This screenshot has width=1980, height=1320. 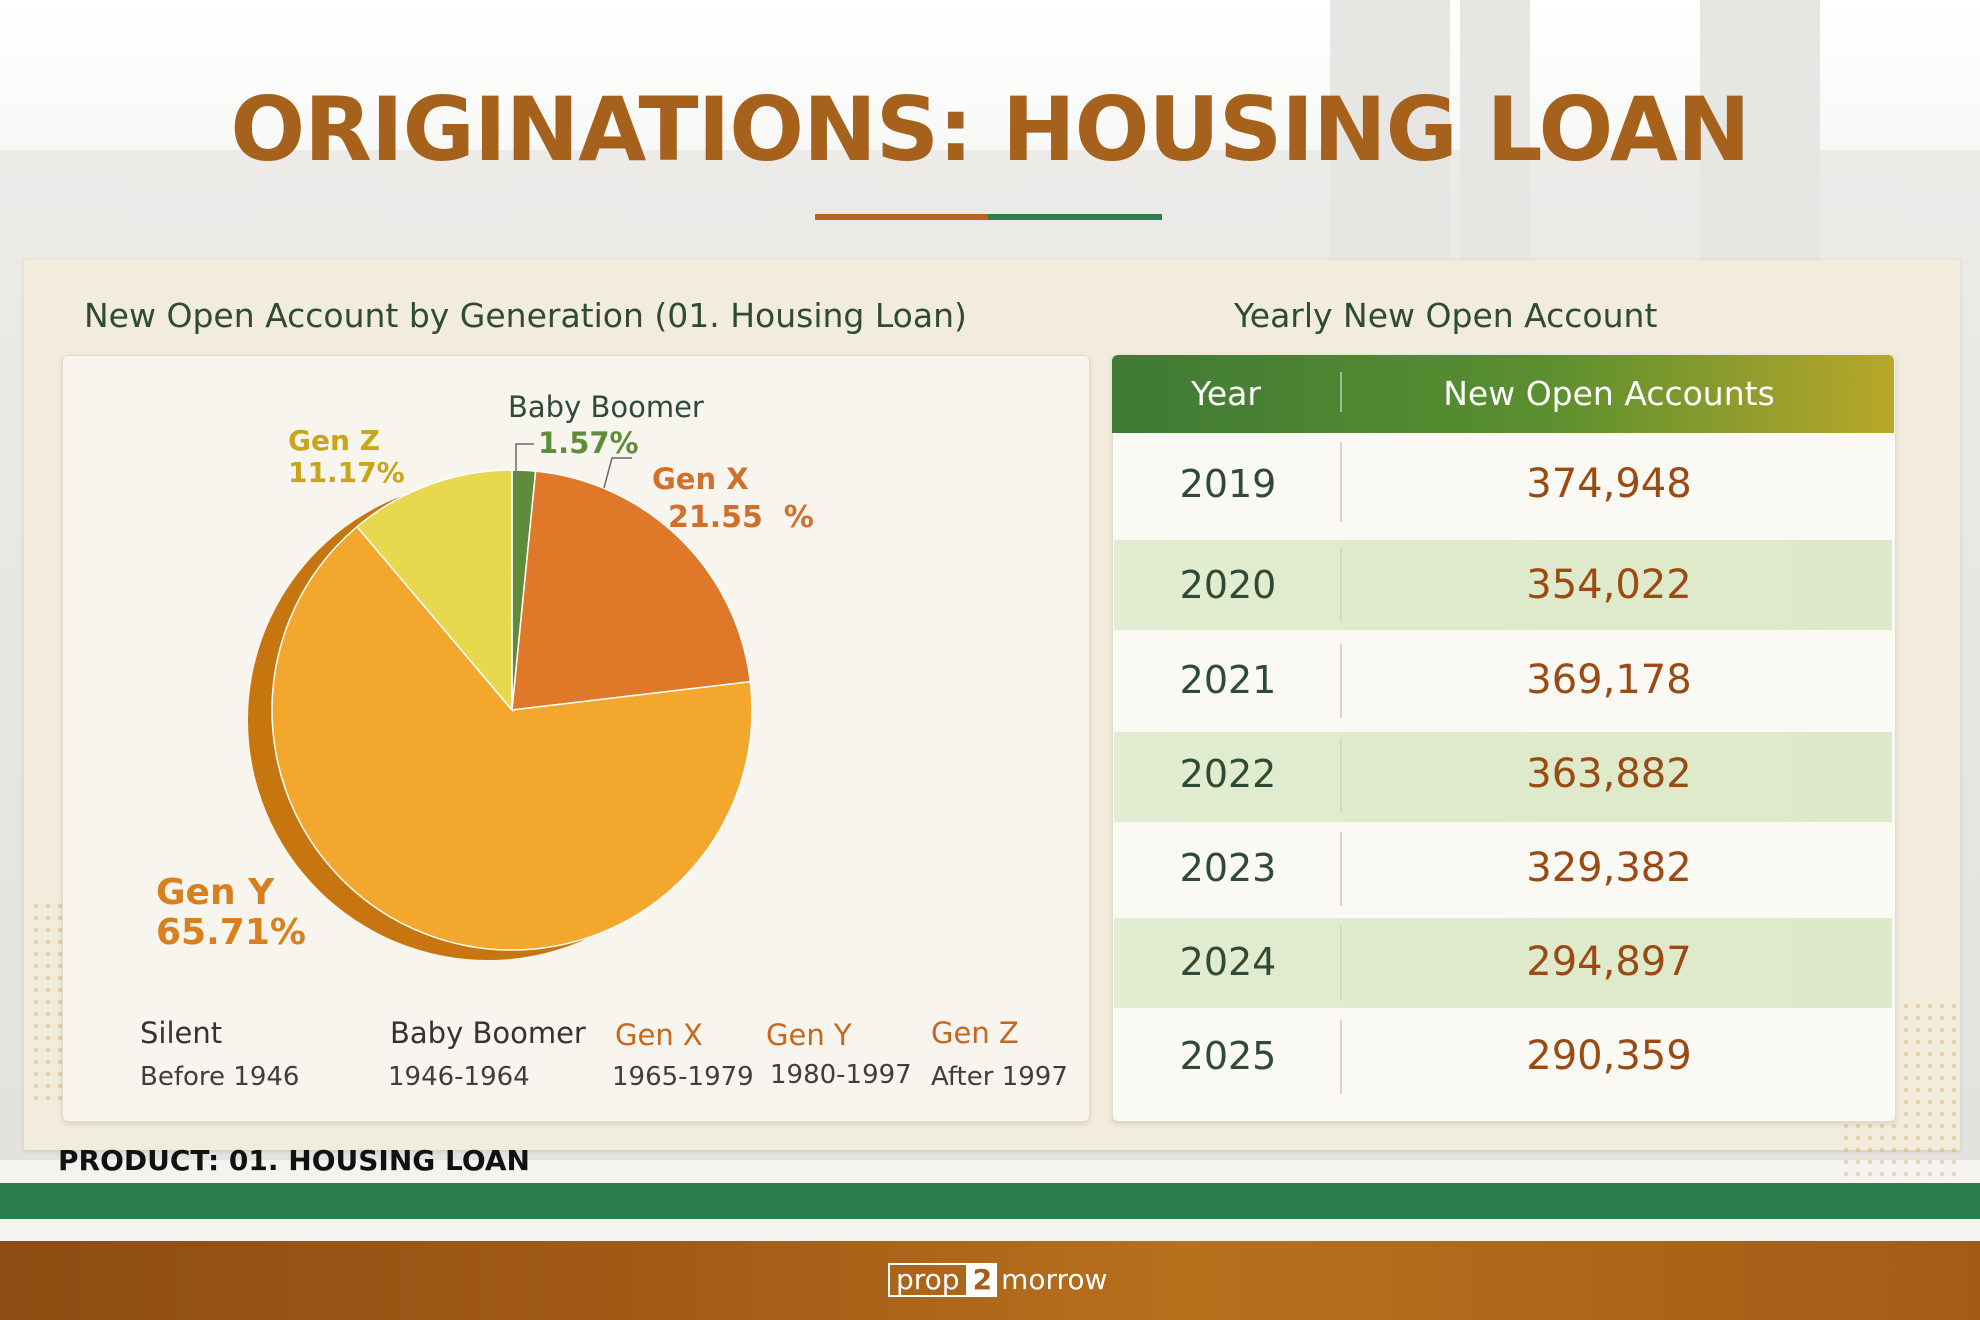 What do you see at coordinates (631, 590) in the screenshot?
I see `pie-slice-gen-x` at bounding box center [631, 590].